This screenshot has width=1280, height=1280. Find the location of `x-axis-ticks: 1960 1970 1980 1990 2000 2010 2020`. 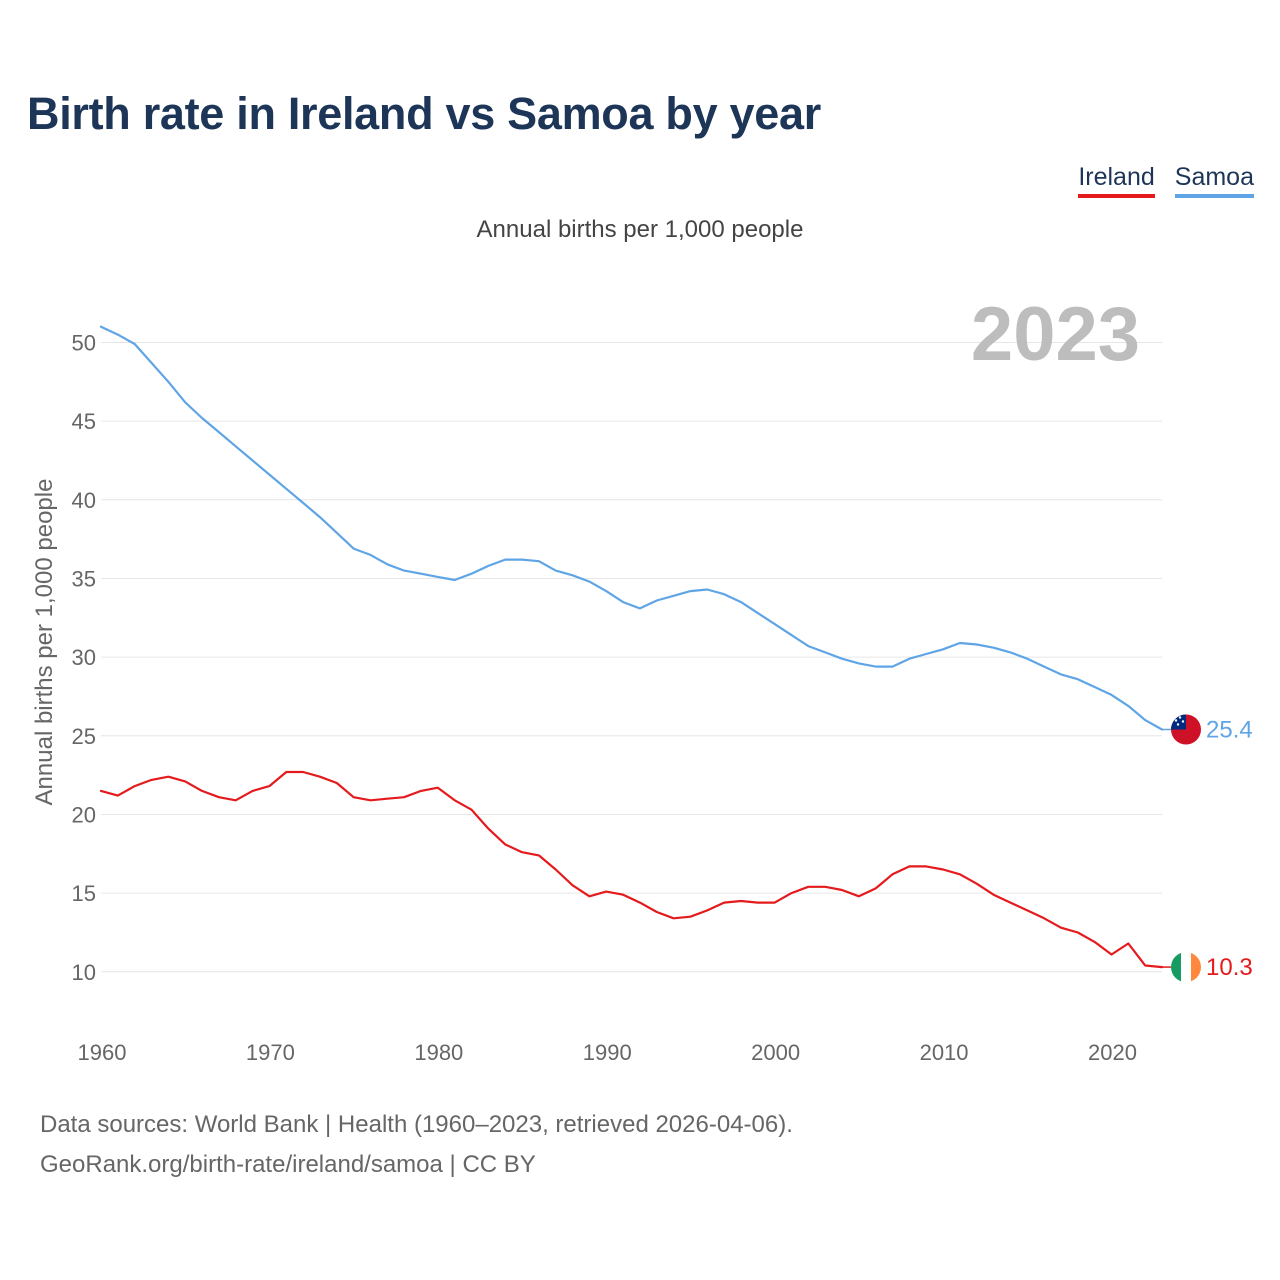

x-axis-ticks: 1960 1970 1980 1990 2000 2010 2020 is located at coordinates (607, 1052).